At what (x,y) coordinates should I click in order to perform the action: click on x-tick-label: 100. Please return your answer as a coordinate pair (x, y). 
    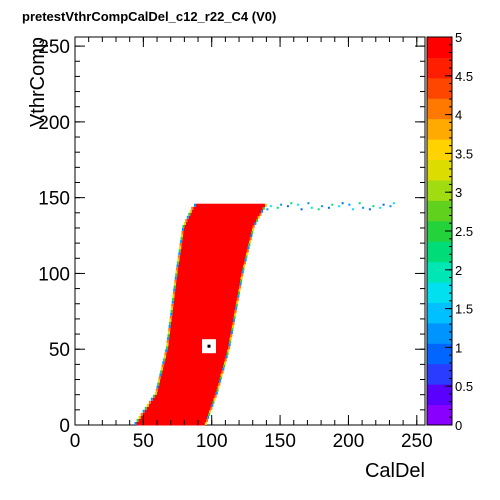
    Looking at the image, I should click on (212, 441).